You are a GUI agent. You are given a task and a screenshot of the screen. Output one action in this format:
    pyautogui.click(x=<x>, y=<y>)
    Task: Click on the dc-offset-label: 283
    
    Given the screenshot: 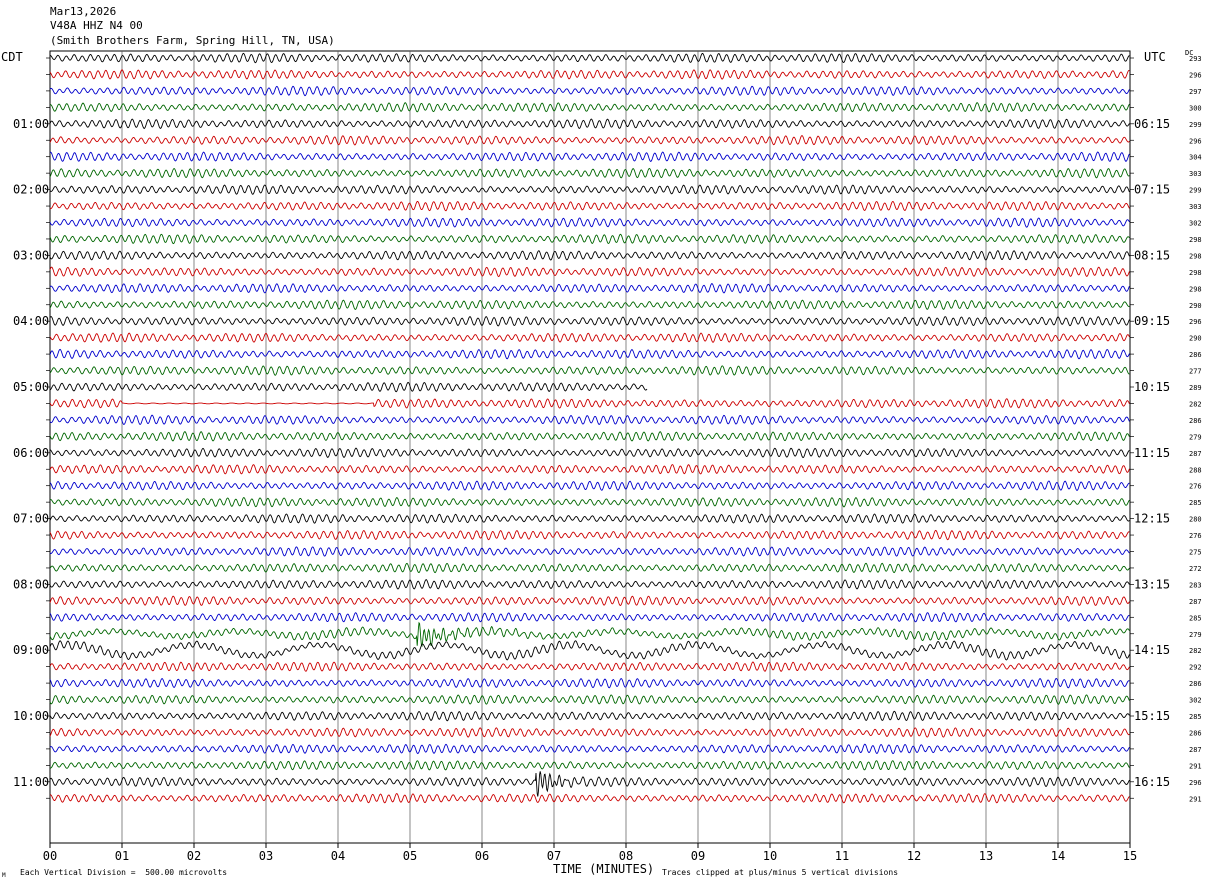 What is the action you would take?
    pyautogui.click(x=1195, y=585)
    